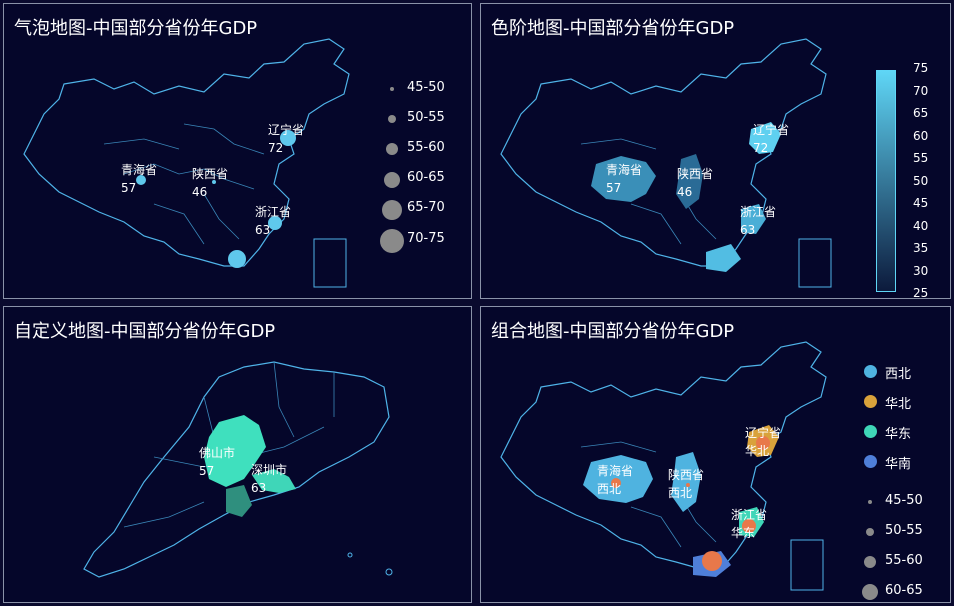 The width and height of the screenshot is (954, 606). What do you see at coordinates (898, 464) in the screenshot?
I see `legend-item: 华南` at bounding box center [898, 464].